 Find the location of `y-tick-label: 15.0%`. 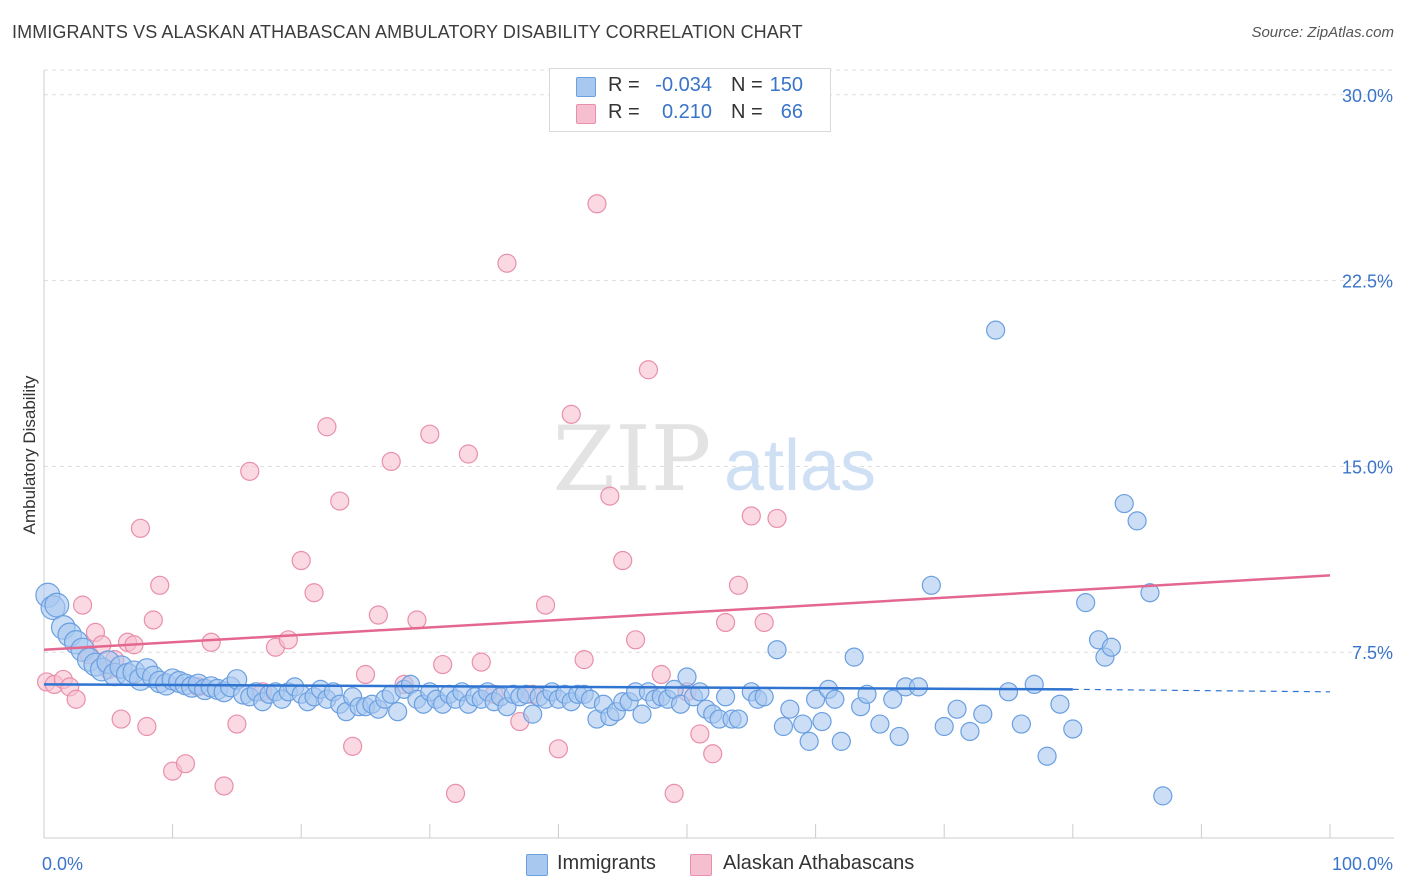

y-tick-label: 15.0% is located at coordinates (1367, 467).